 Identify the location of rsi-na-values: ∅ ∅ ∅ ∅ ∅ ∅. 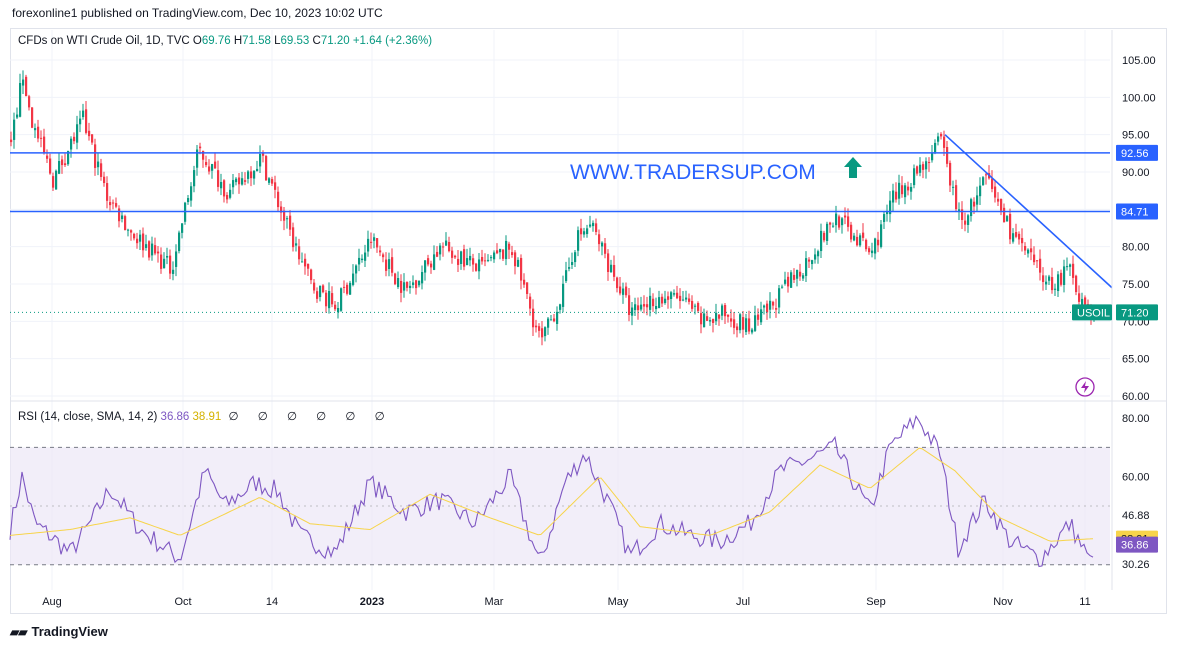
(310, 417).